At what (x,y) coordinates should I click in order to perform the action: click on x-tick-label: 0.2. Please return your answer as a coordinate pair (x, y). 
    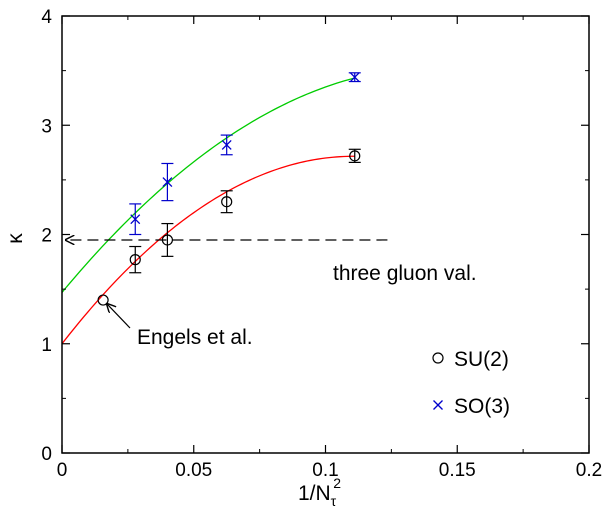
    Looking at the image, I should click on (589, 470).